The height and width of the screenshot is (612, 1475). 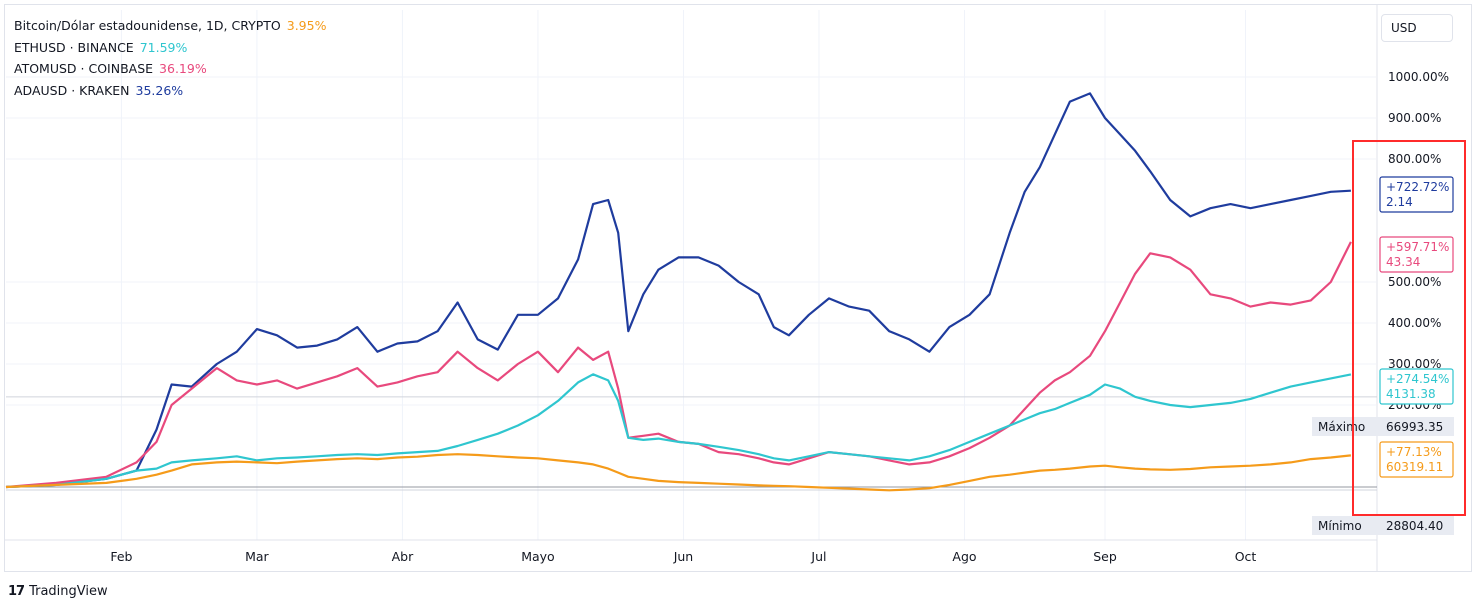 What do you see at coordinates (1414, 452) in the screenshot?
I see `last-value-pct: +77.13%` at bounding box center [1414, 452].